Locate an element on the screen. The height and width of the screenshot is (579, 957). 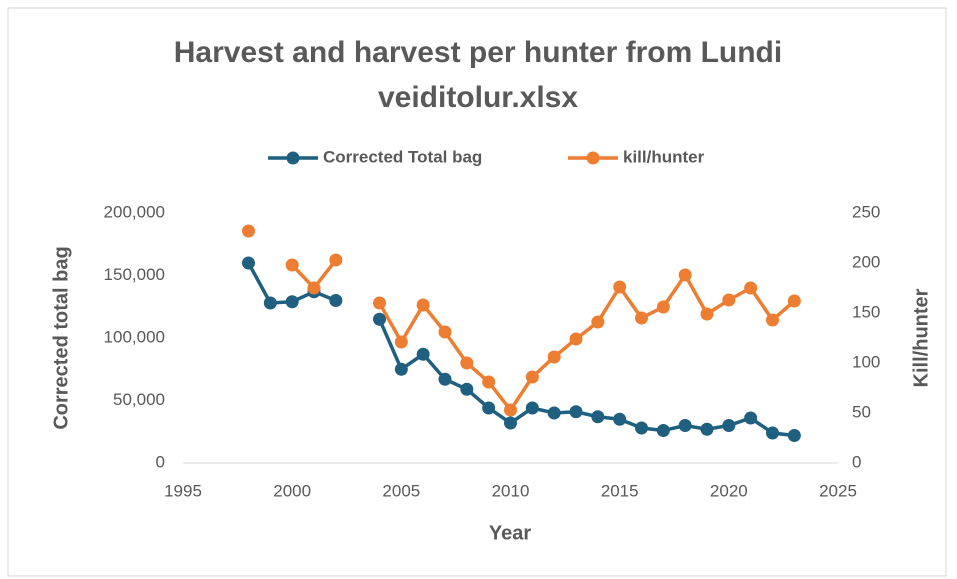
y-axis-title: Corrected total bag is located at coordinates (61, 337).